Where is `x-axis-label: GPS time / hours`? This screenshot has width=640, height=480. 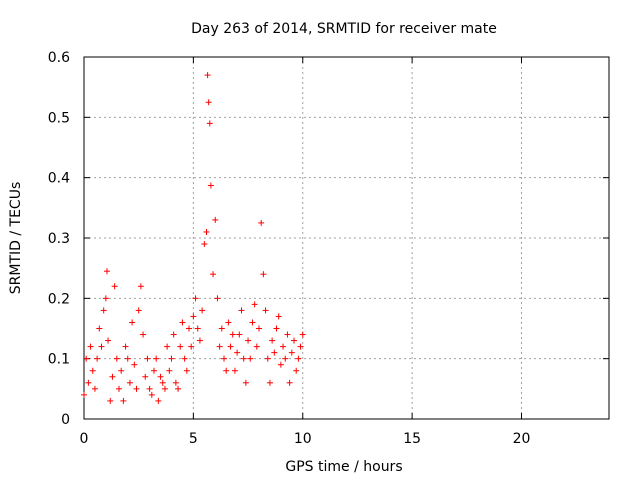
x-axis-label: GPS time / hours is located at coordinates (343, 467).